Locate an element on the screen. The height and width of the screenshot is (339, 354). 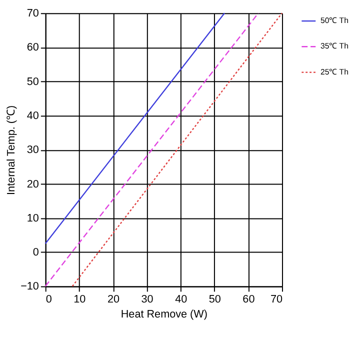
y-axis-title: Internal Temp. (℃) is located at coordinates (12, 150).